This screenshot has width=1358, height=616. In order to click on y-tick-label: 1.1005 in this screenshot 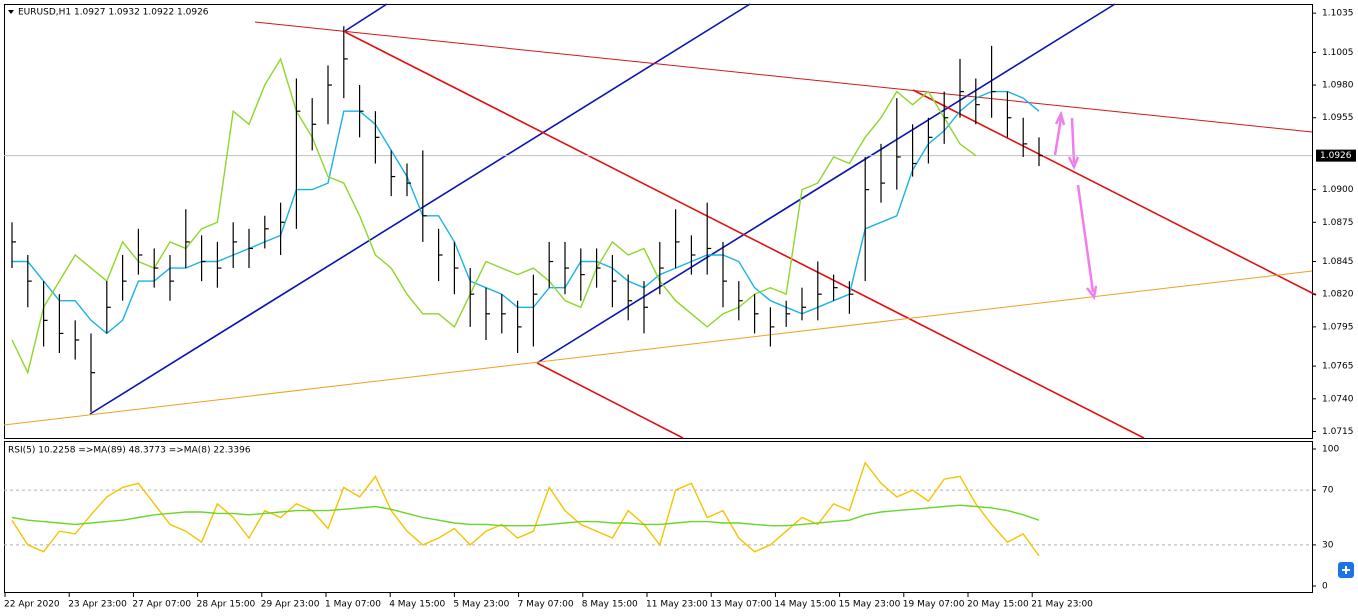, I will do `click(1338, 53)`.